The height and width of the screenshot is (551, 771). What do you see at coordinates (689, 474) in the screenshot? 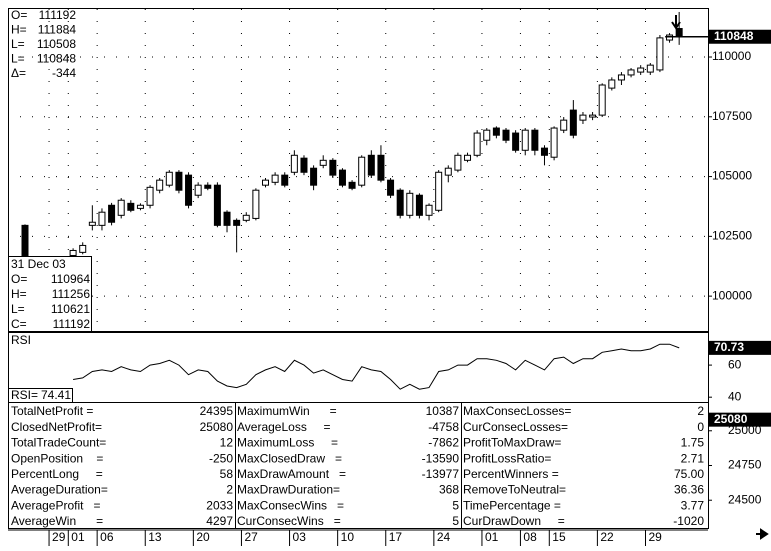
I see `stat-value: 75.00` at bounding box center [689, 474].